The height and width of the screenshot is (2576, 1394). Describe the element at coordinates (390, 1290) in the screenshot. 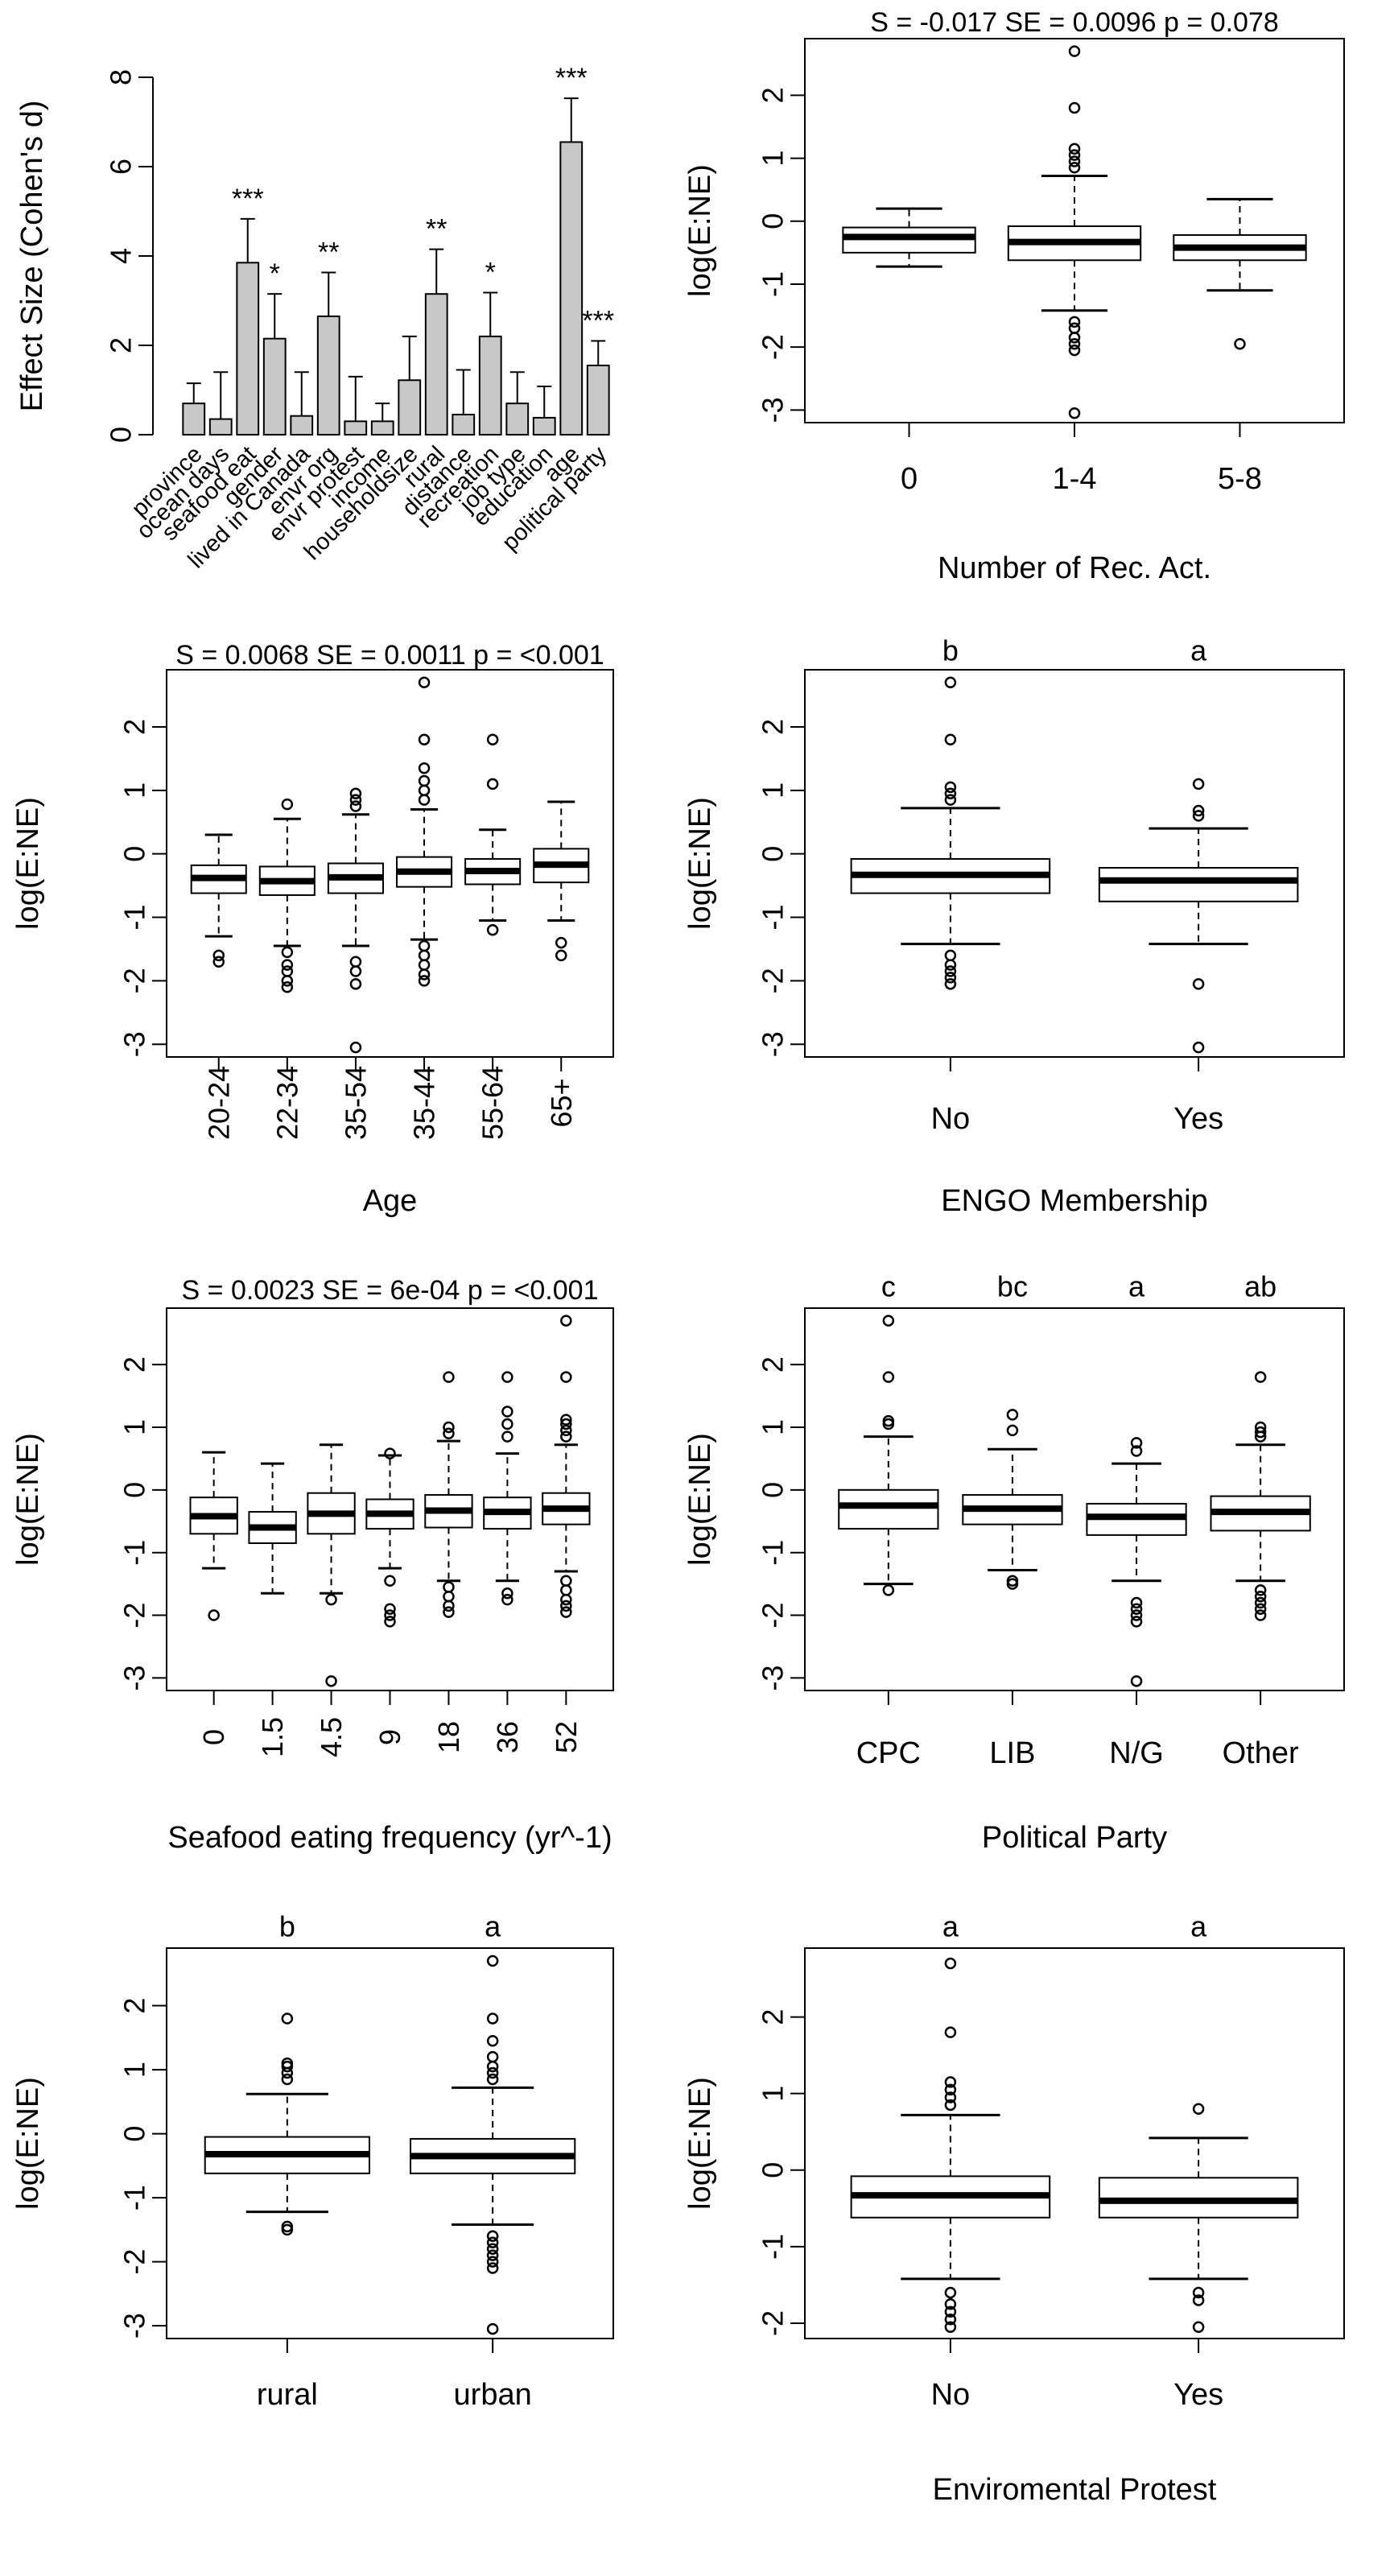

I see `stats-title: S = 0.0023 SE = 6e-04 p = <0.001` at that location.